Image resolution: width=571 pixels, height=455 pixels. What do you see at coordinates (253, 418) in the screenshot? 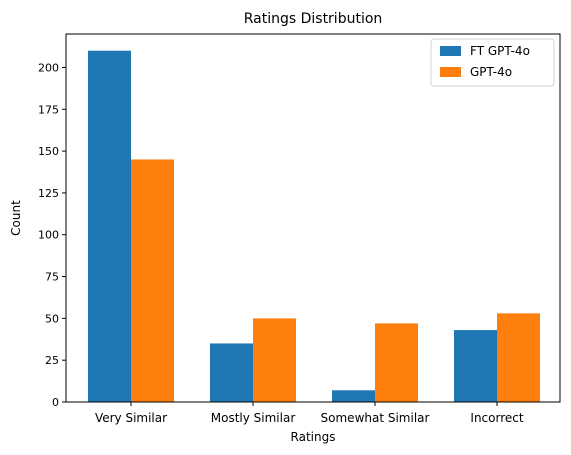
I see `x-tick-label: Mostly Similar` at bounding box center [253, 418].